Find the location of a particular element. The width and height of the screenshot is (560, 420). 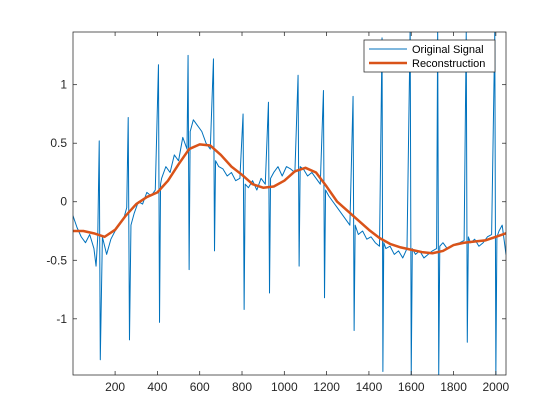

y-tick-label: 0.5 is located at coordinates (58, 143).